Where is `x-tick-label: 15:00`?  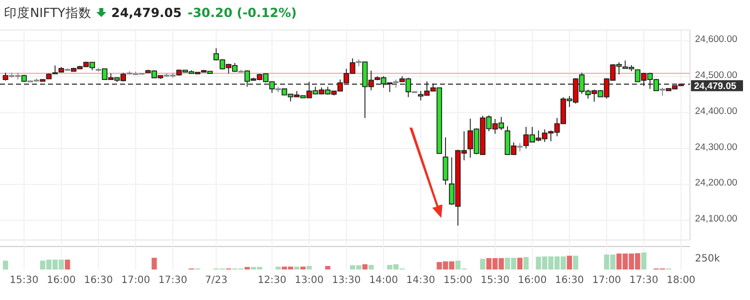 x-tick-label: 15:00 is located at coordinates (457, 280).